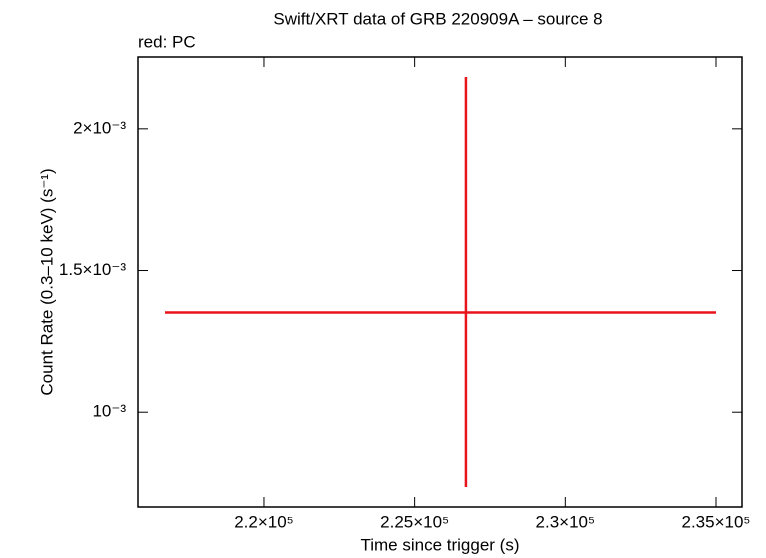 Image resolution: width=766 pixels, height=558 pixels. I want to click on x-tick-label: 2.35×10⁵, so click(716, 521).